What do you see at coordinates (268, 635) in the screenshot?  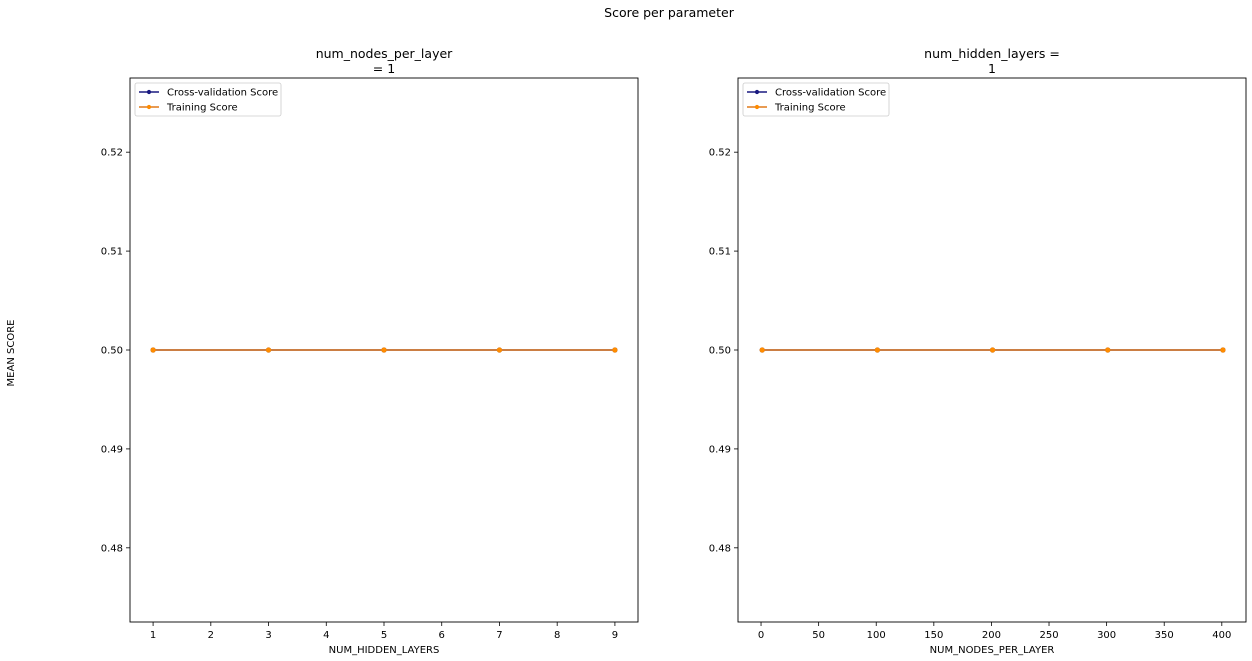 I see `x-tick-label: 3` at bounding box center [268, 635].